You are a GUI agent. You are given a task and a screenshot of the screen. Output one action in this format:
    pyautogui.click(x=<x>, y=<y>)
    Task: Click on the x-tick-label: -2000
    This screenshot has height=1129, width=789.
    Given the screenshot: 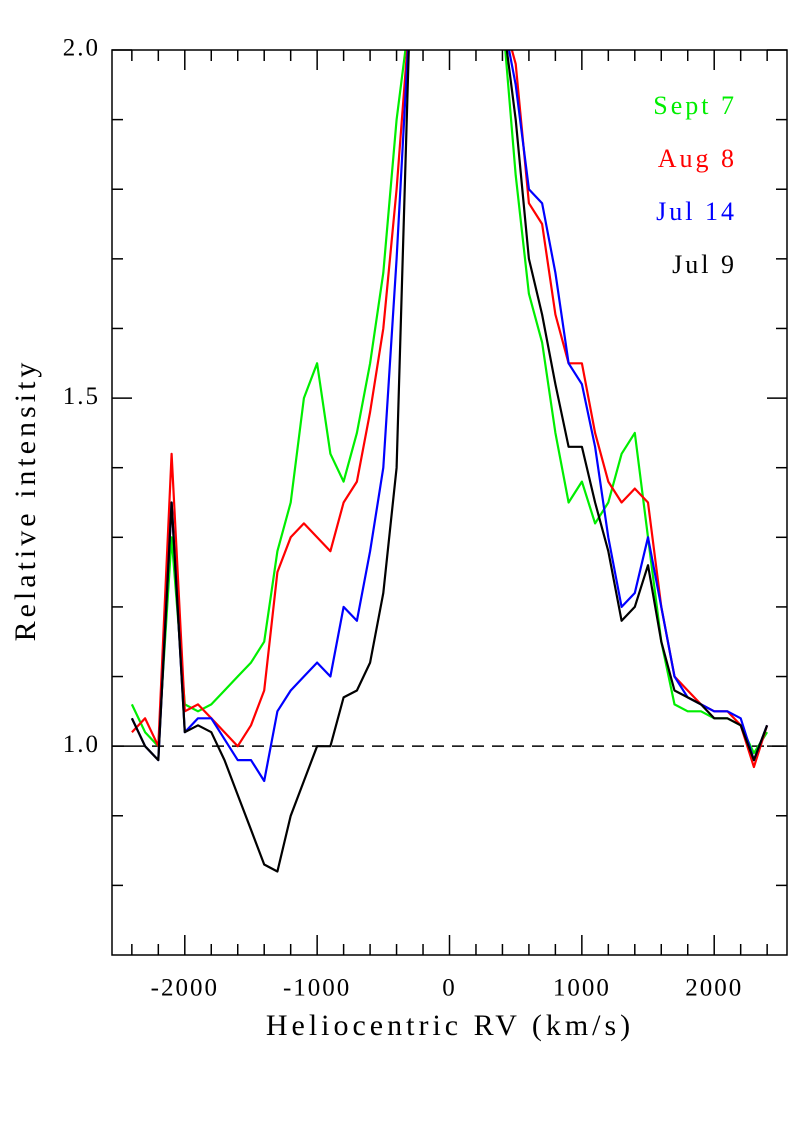 What is the action you would take?
    pyautogui.click(x=185, y=988)
    